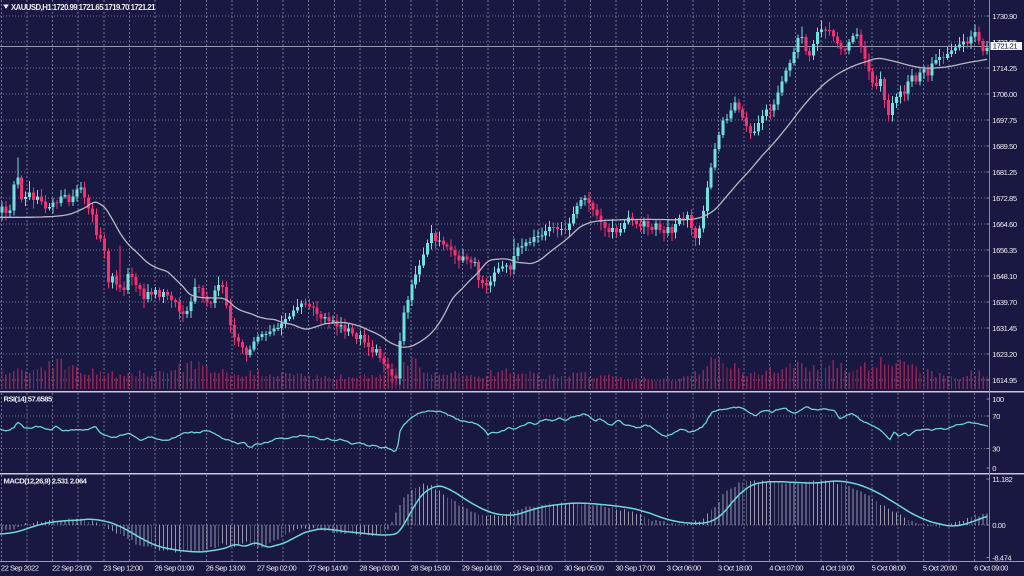 The image size is (1024, 576). What do you see at coordinates (1004, 302) in the screenshot?
I see `svg-text: 1639.70` at bounding box center [1004, 302].